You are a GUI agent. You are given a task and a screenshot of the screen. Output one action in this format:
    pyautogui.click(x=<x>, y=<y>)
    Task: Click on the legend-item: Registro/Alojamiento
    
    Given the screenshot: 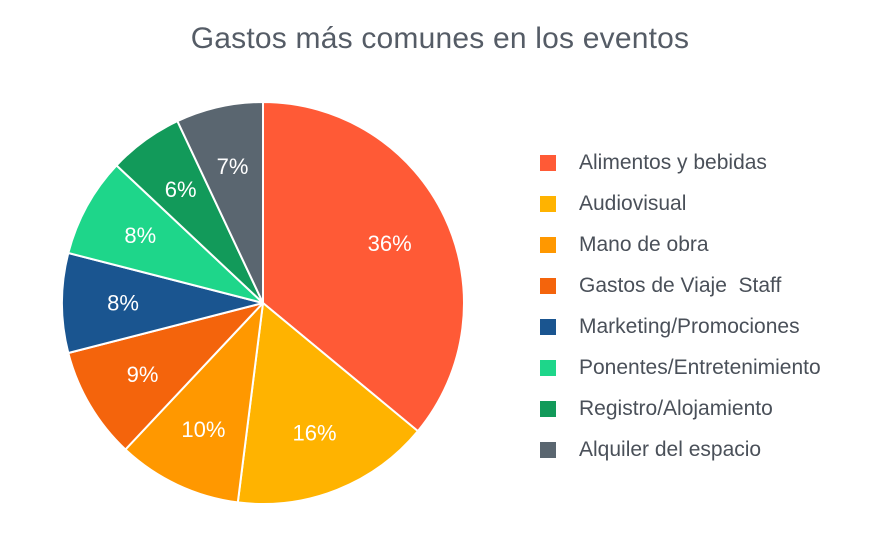 What is the action you would take?
    pyautogui.click(x=680, y=408)
    